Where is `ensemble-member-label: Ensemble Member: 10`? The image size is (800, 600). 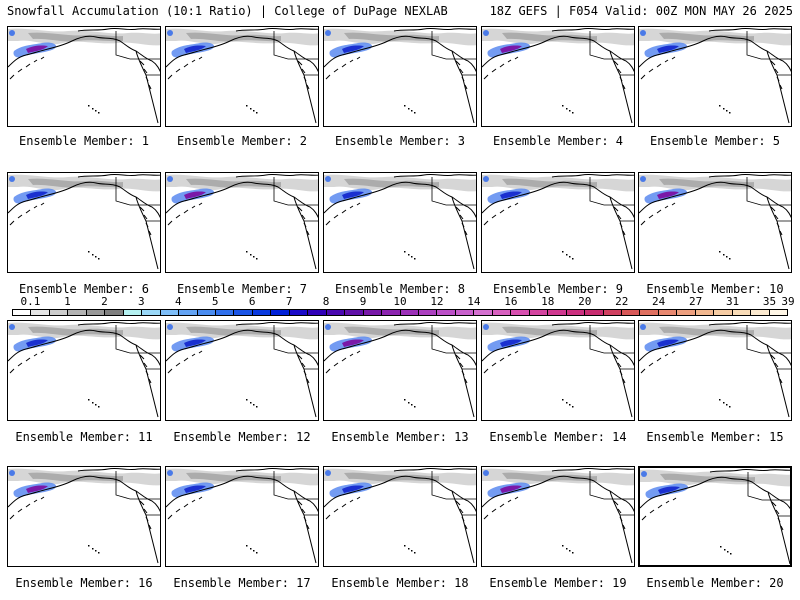
ensemble-member-label: Ensemble Member: 10 is located at coordinates (715, 289).